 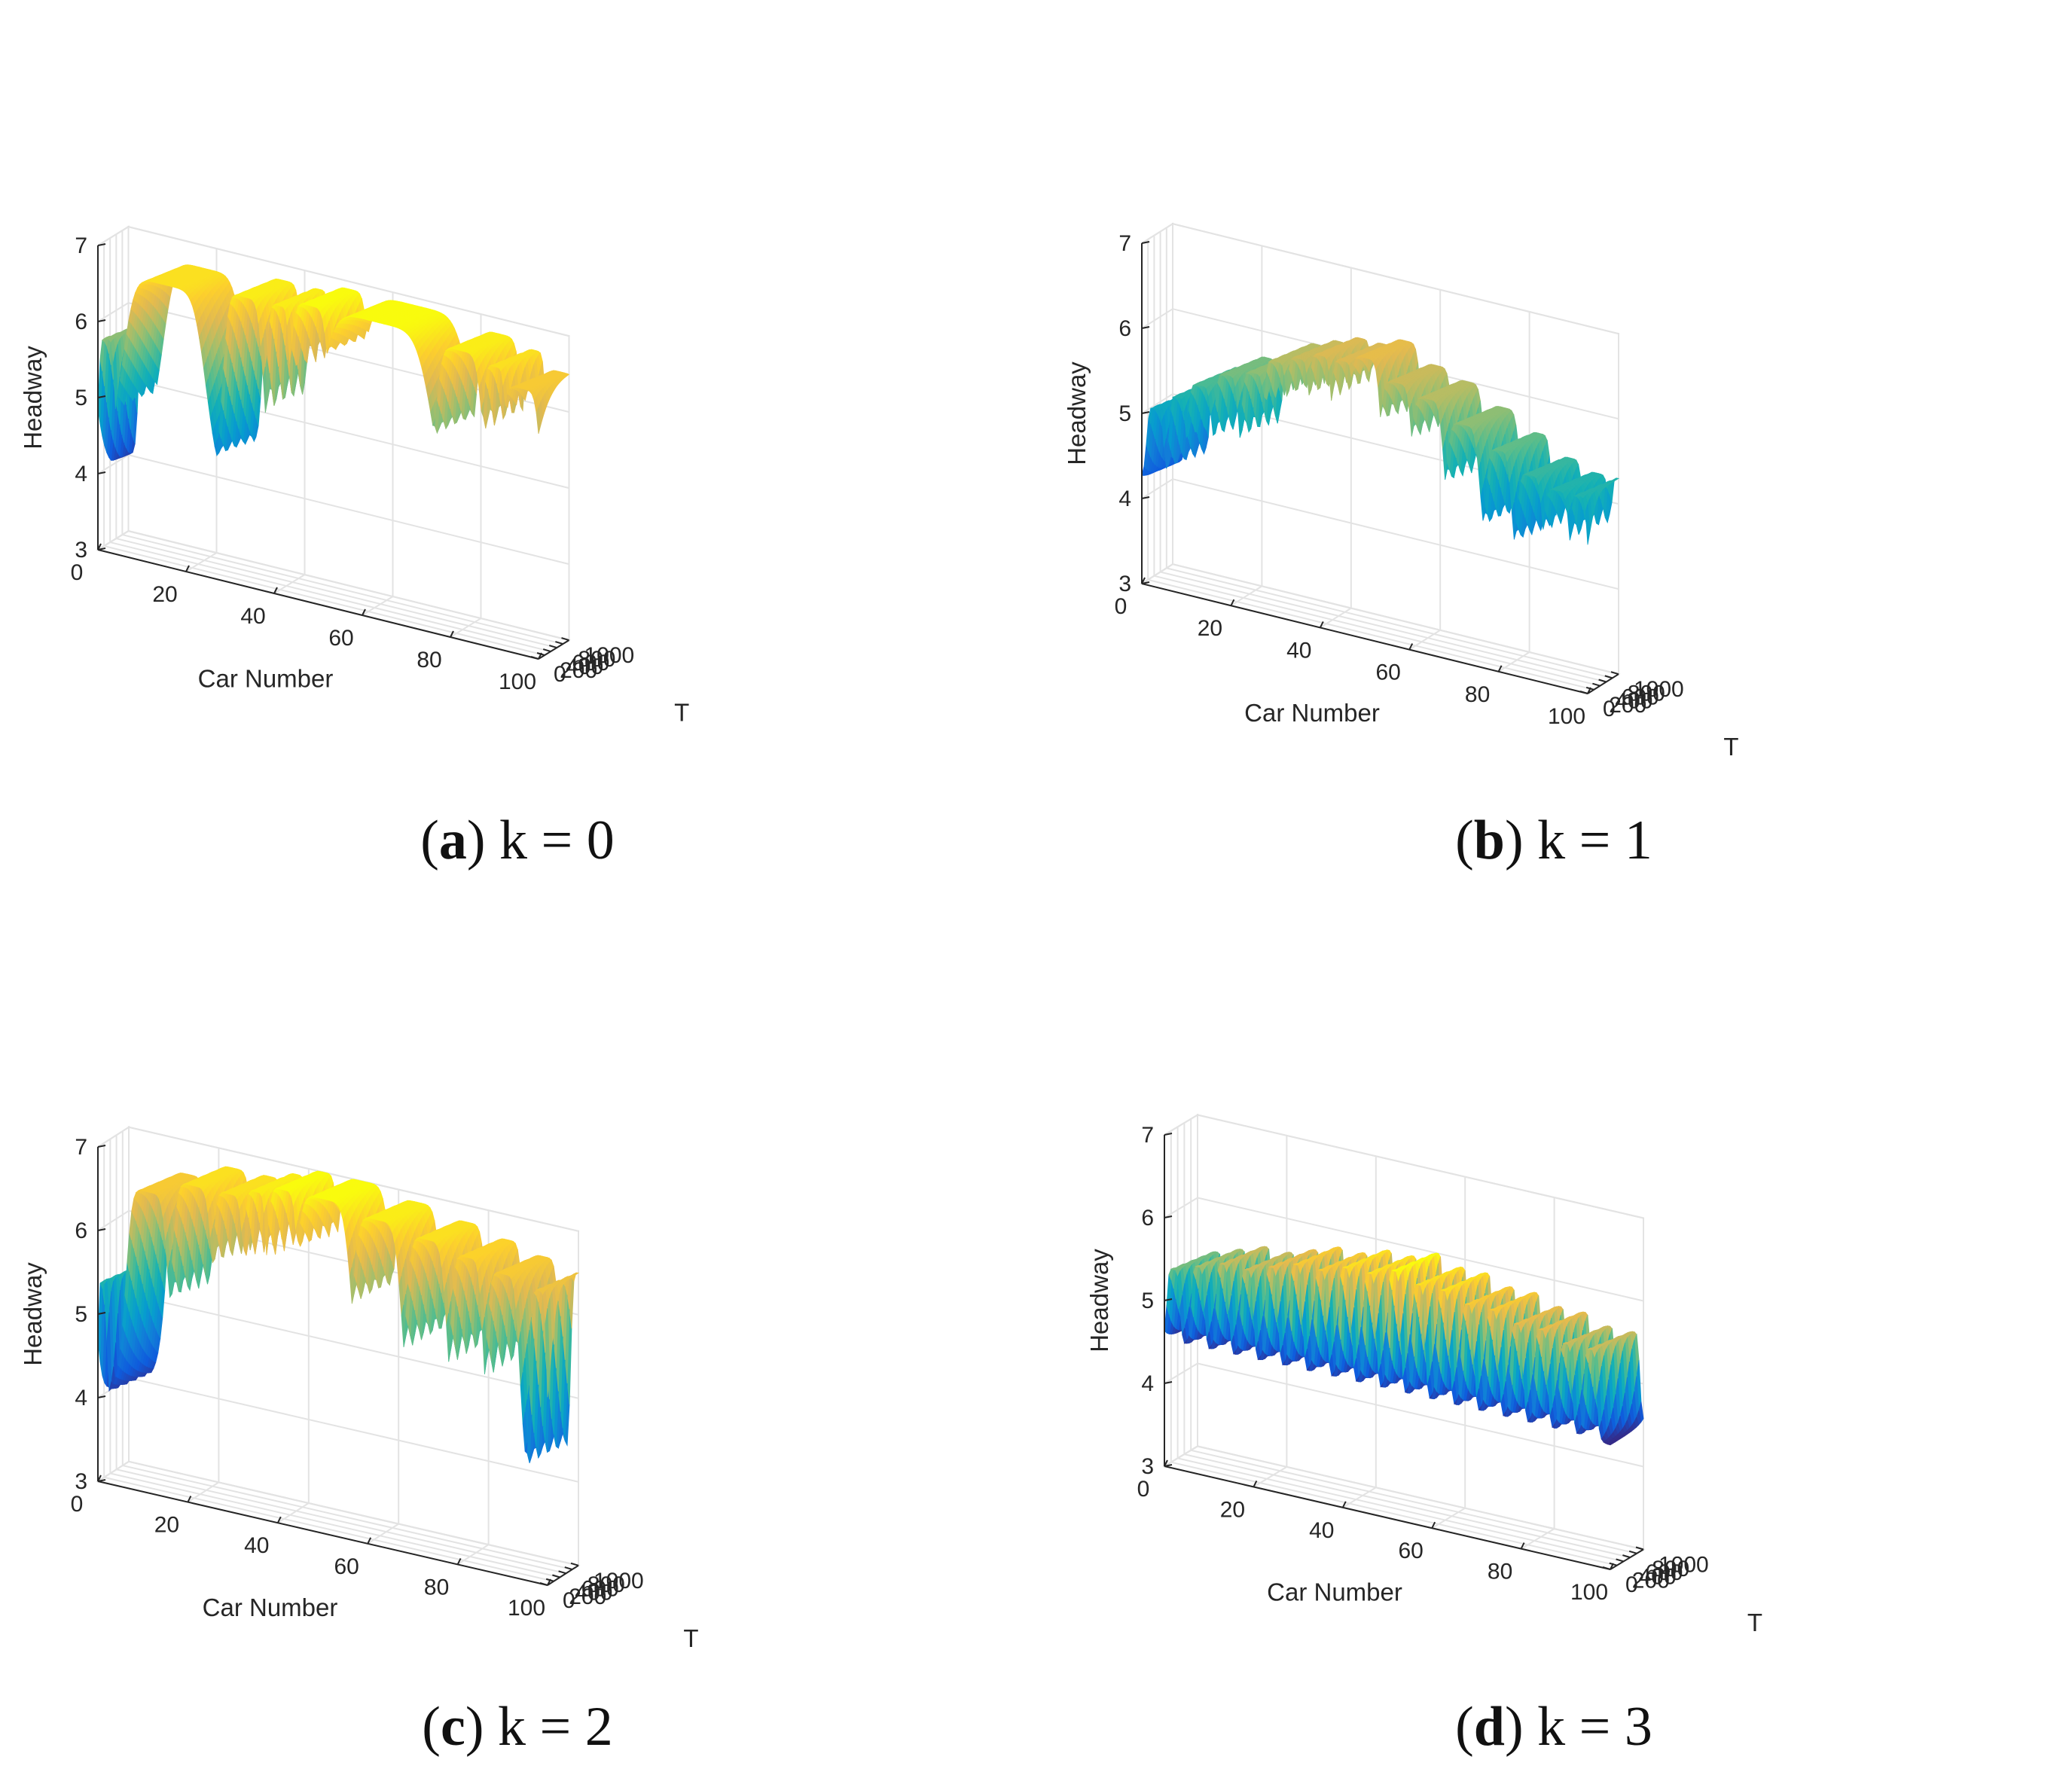 What do you see at coordinates (557, 841) in the screenshot?
I see `caption-param: k = 0` at bounding box center [557, 841].